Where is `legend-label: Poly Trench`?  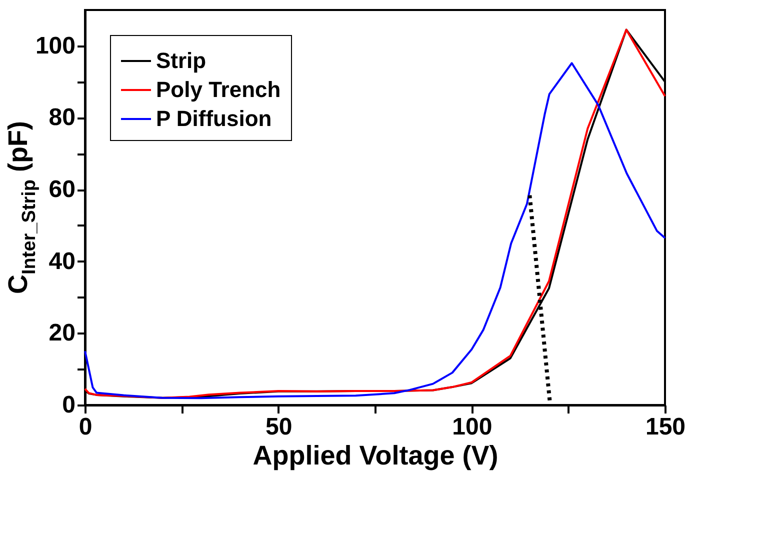
legend-label: Poly Trench is located at coordinates (218, 89).